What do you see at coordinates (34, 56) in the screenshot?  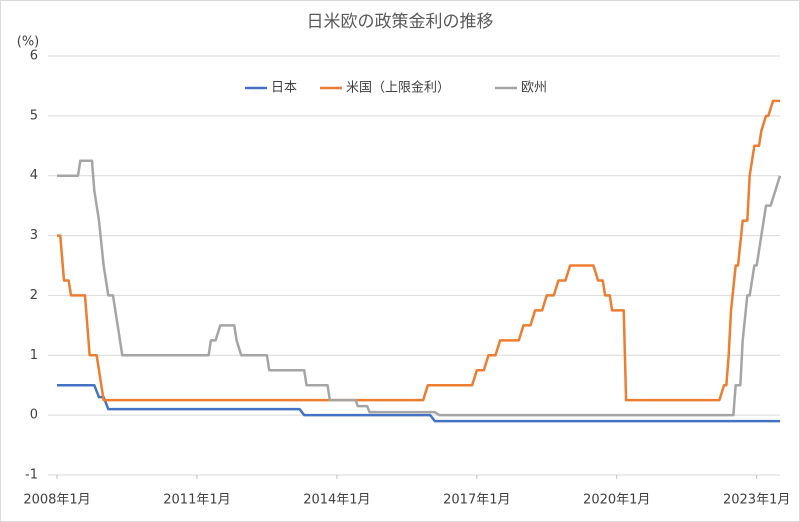 I see `y-tick-label: 6` at bounding box center [34, 56].